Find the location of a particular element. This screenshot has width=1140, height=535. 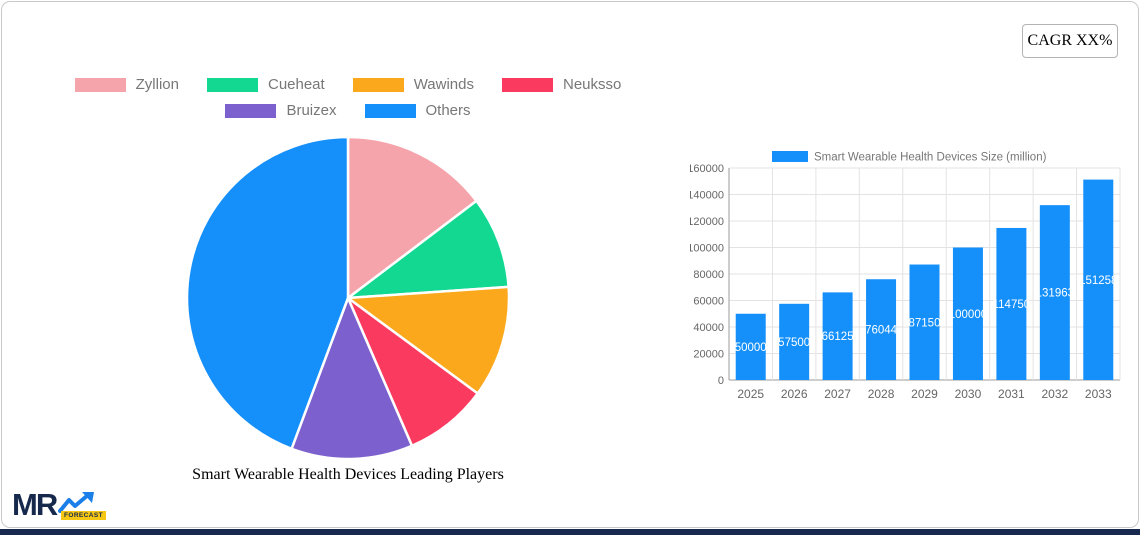

bar-2026 is located at coordinates (794, 341).